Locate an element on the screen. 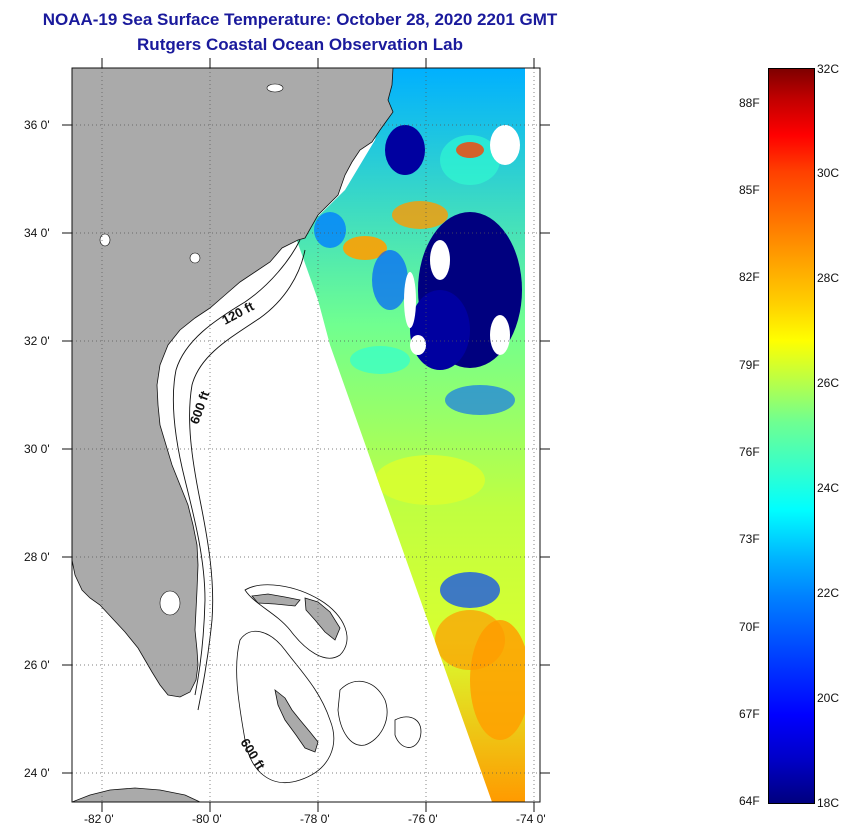 The image size is (849, 832). lon-label: -80 0' is located at coordinates (207, 819).